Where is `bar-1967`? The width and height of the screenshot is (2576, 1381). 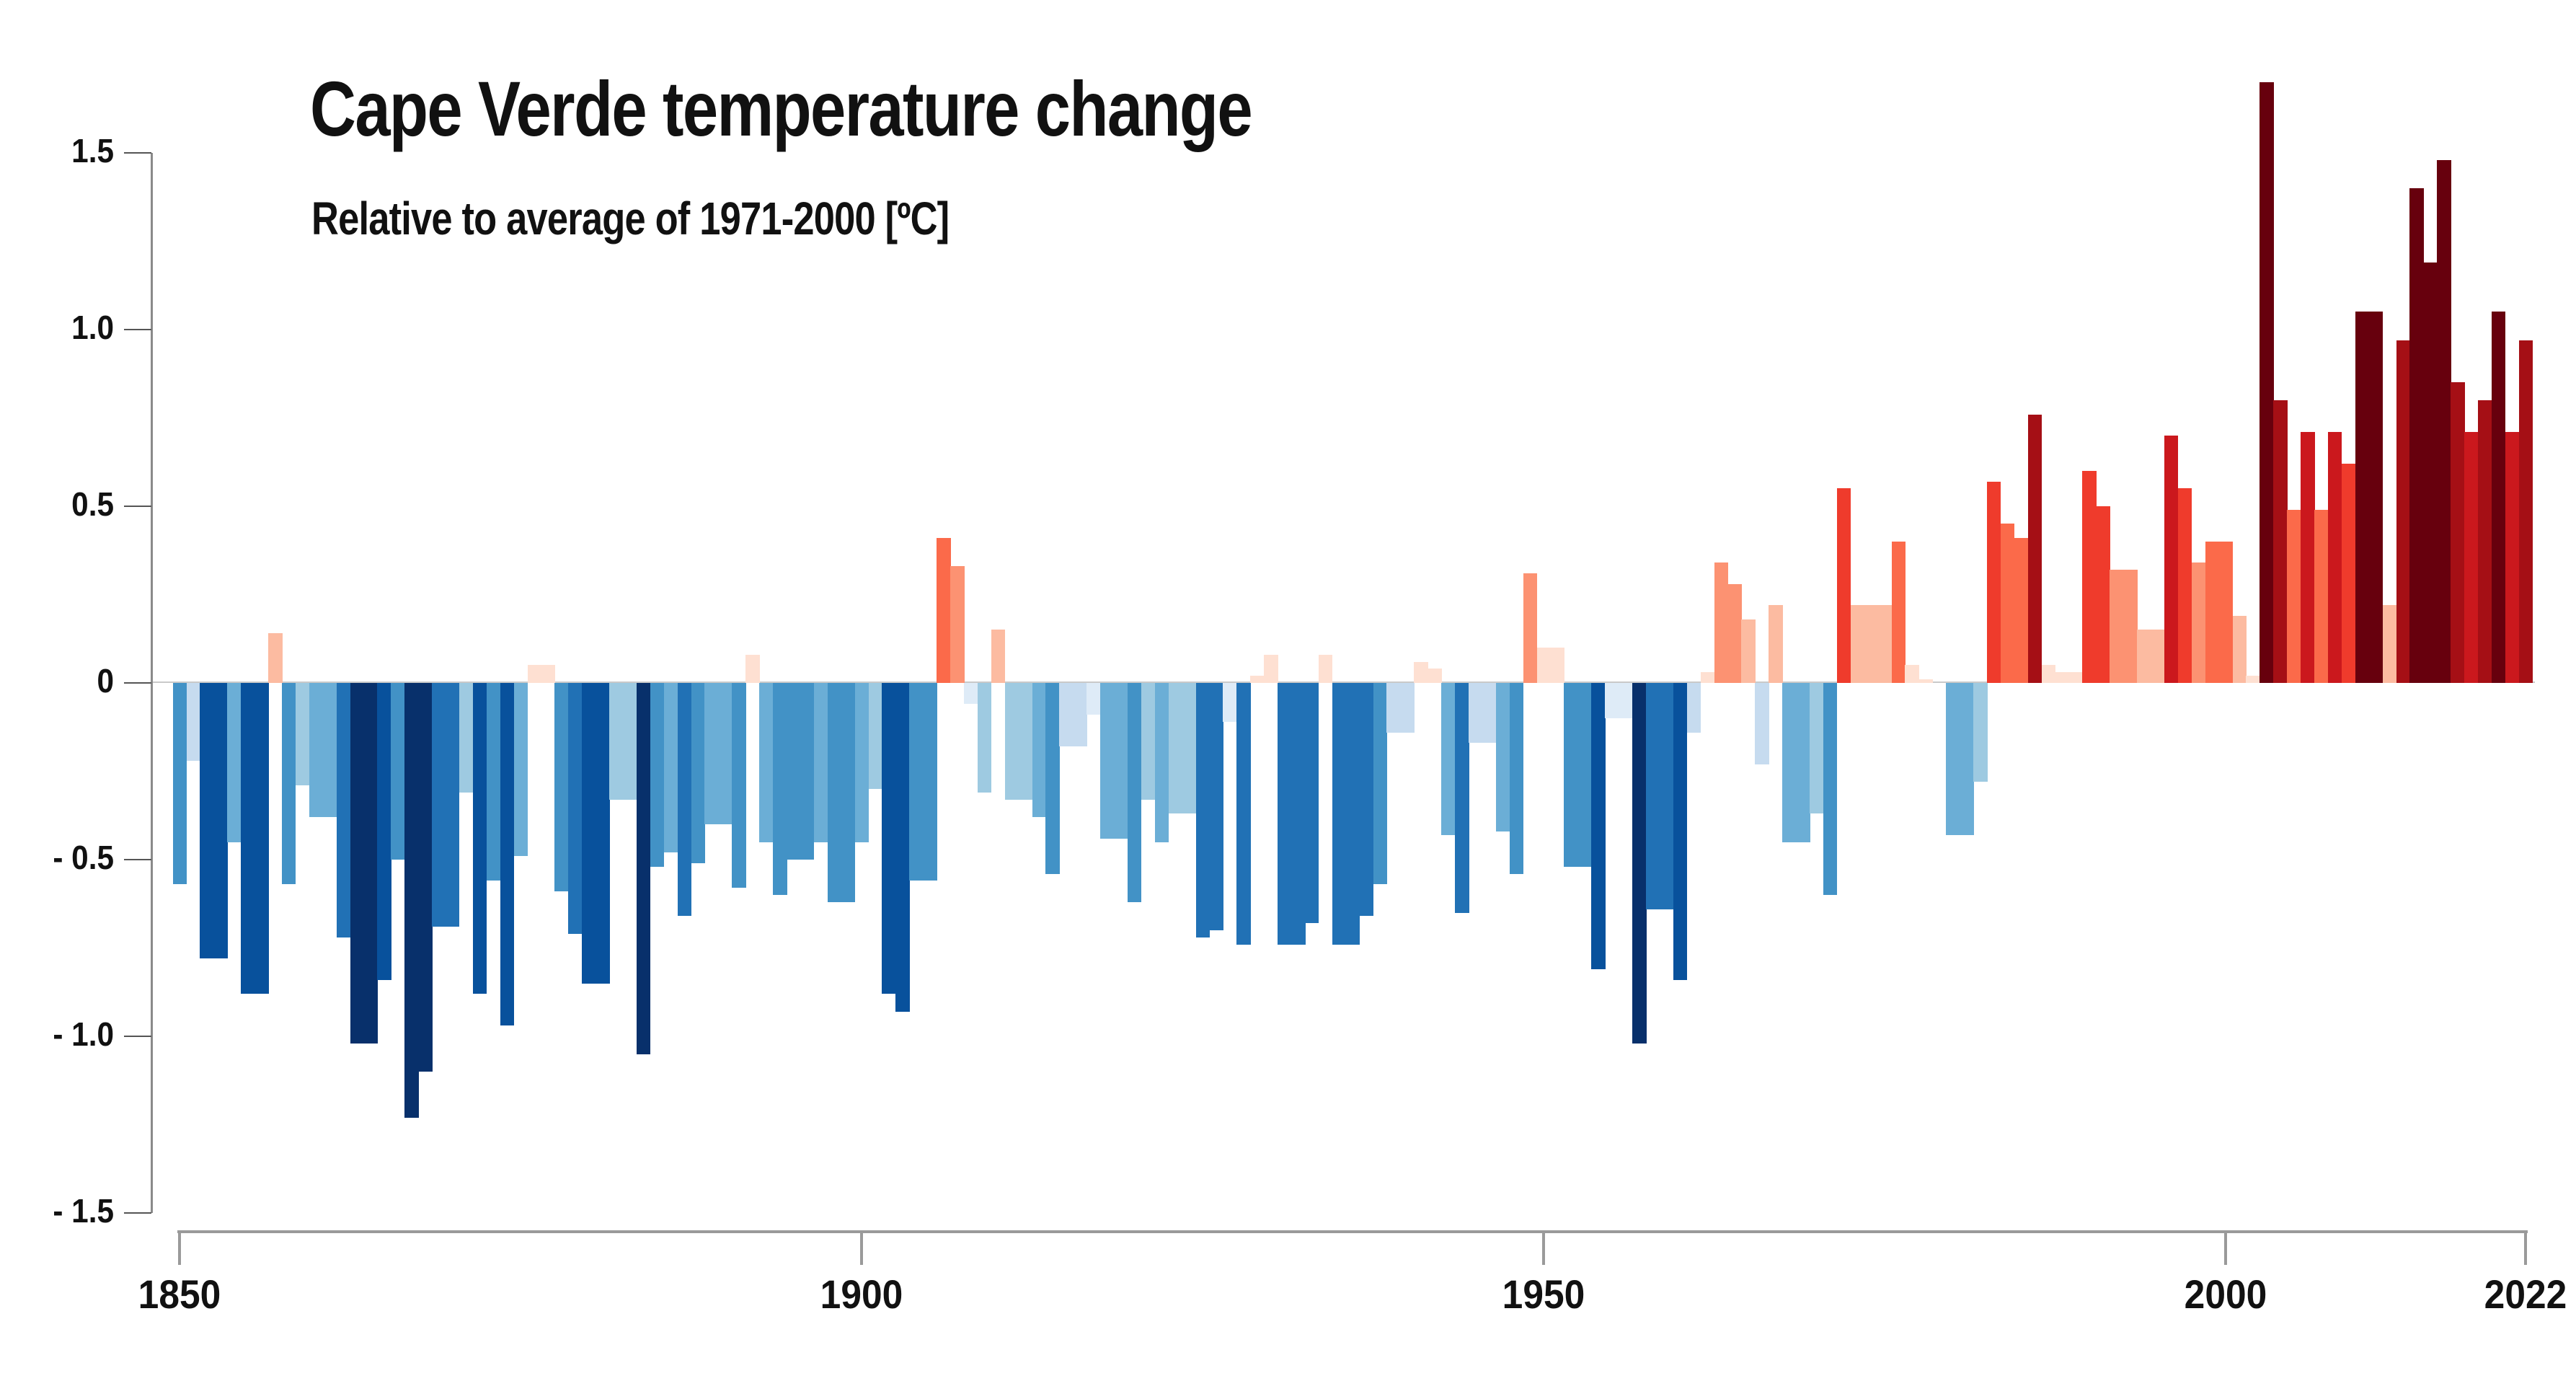
bar-1967 is located at coordinates (1776, 644).